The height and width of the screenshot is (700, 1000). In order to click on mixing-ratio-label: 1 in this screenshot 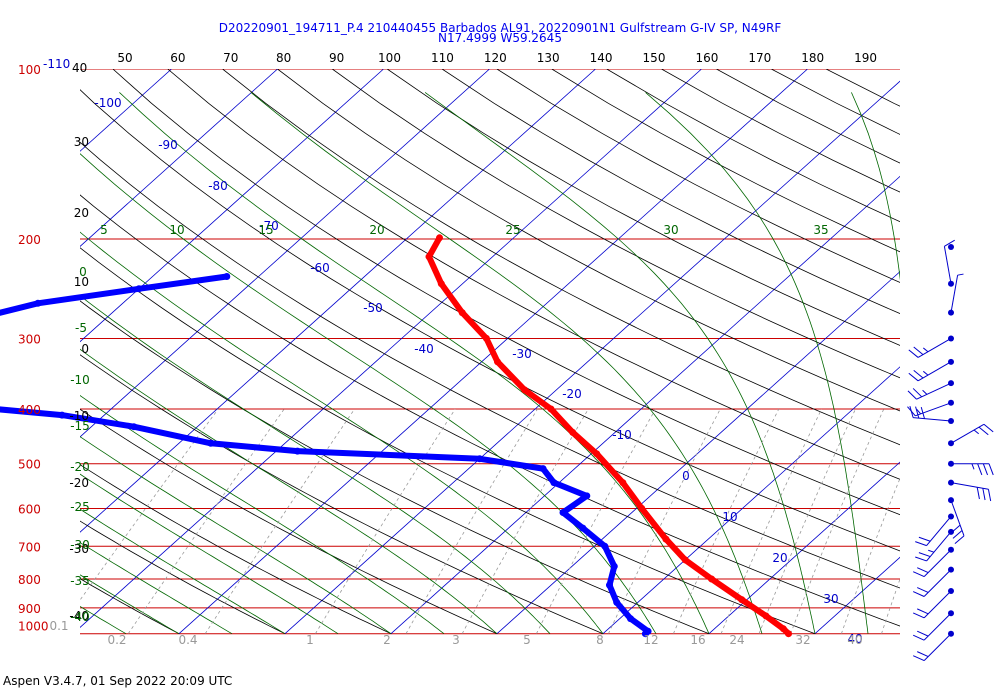, I will do `click(310, 640)`.